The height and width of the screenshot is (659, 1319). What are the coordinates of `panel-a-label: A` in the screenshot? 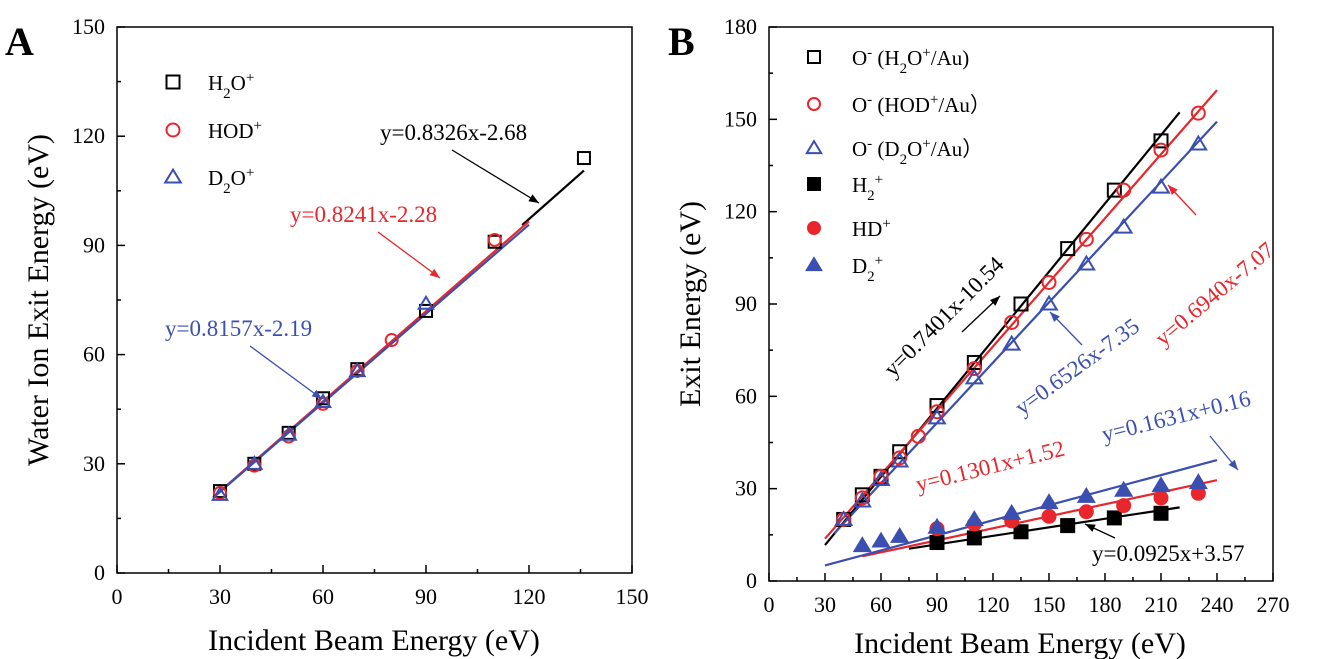 It's located at (19, 41).